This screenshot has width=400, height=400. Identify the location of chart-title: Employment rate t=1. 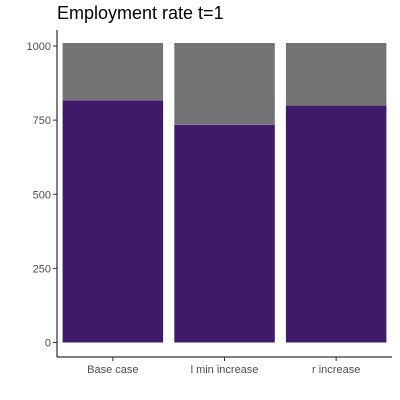
(140, 13).